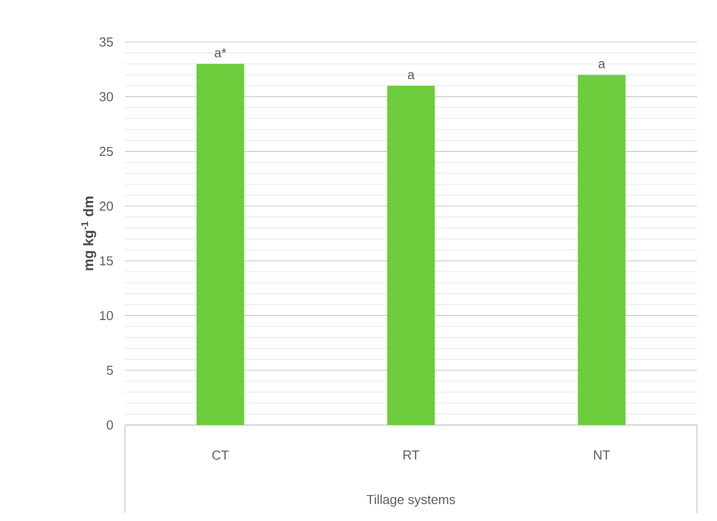 This screenshot has width=717, height=521. Describe the element at coordinates (106, 315) in the screenshot. I see `y-tick-label: 10` at that location.